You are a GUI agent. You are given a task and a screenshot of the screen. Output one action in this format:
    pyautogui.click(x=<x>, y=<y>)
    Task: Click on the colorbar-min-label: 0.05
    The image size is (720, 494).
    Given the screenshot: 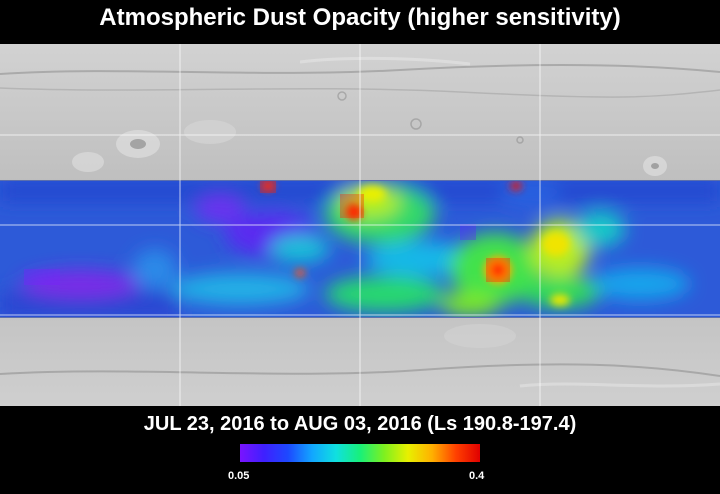 What is the action you would take?
    pyautogui.click(x=239, y=476)
    